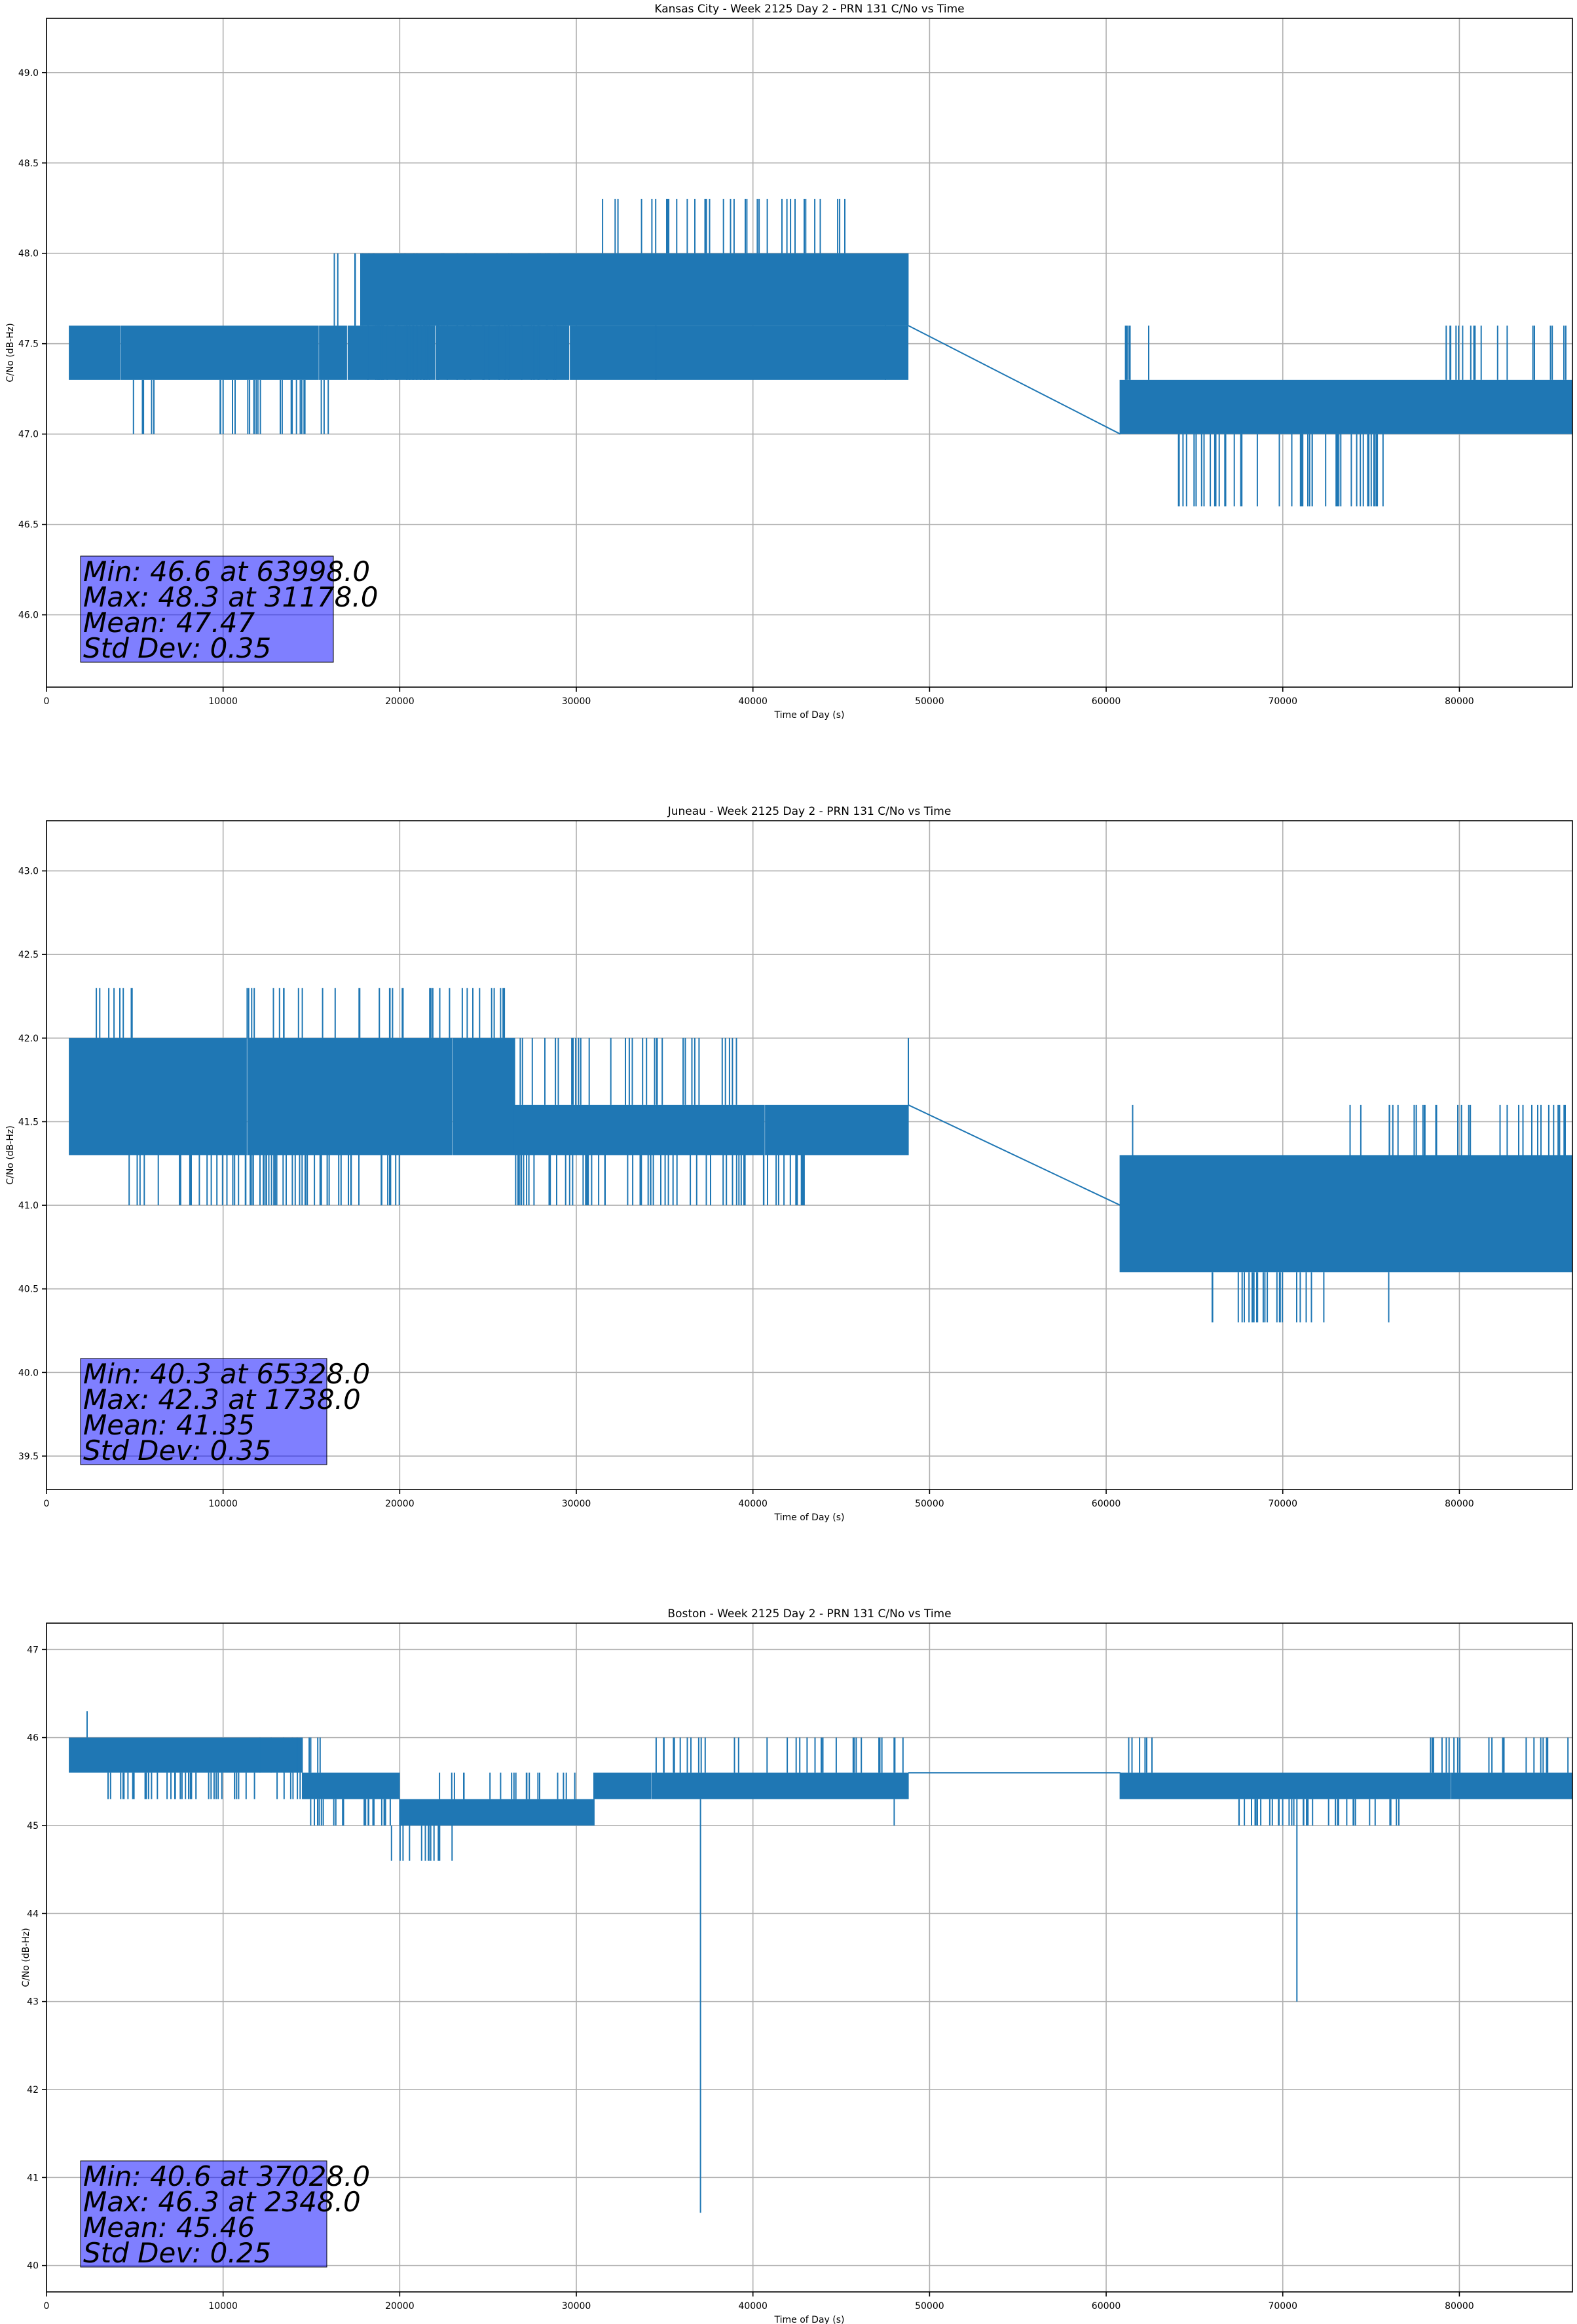 Image resolution: width=1577 pixels, height=2324 pixels. What do you see at coordinates (28, 73) in the screenshot?
I see `y-tick-label: 49.0` at bounding box center [28, 73].